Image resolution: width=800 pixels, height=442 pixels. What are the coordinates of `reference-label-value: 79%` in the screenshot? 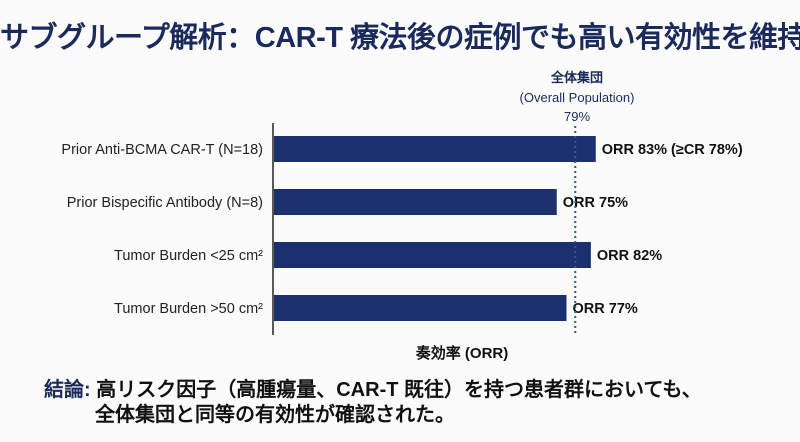 It's located at (577, 116).